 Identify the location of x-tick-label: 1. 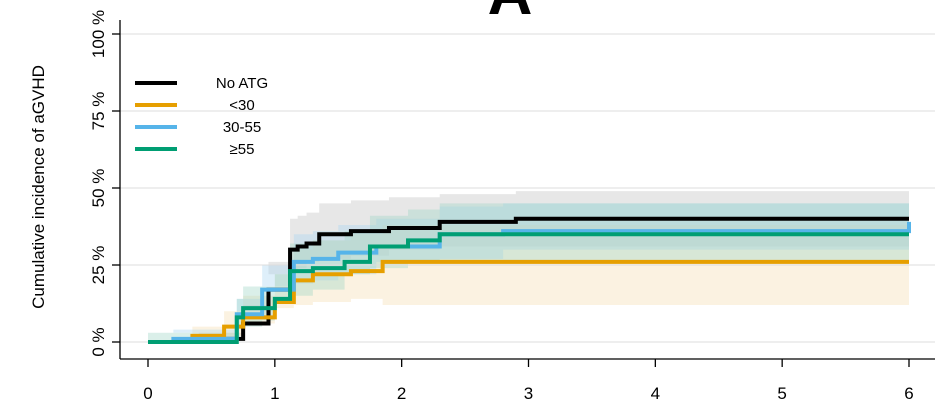
(274, 393).